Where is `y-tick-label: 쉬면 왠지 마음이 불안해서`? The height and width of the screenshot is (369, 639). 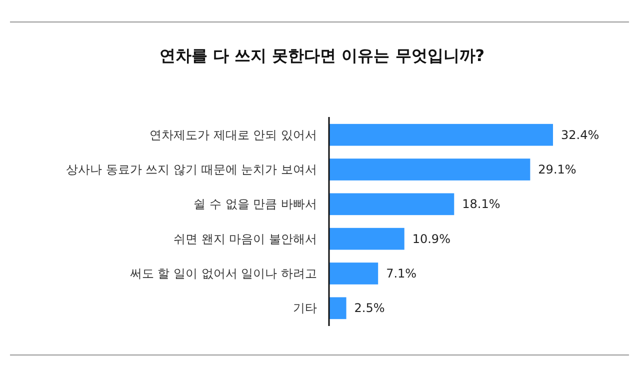 y-tick-label: 쉬면 왠지 마음이 불안해서 is located at coordinates (245, 239).